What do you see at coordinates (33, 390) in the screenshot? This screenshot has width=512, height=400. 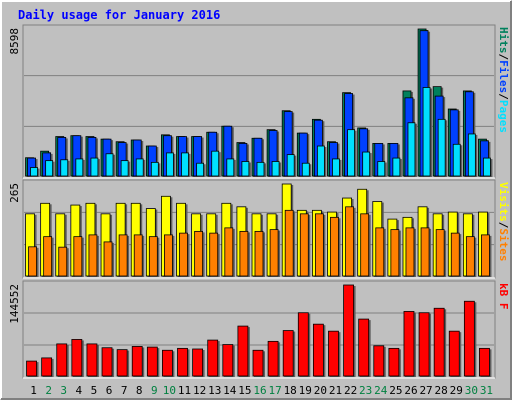 I see `x-tick-label: 1` at bounding box center [33, 390].